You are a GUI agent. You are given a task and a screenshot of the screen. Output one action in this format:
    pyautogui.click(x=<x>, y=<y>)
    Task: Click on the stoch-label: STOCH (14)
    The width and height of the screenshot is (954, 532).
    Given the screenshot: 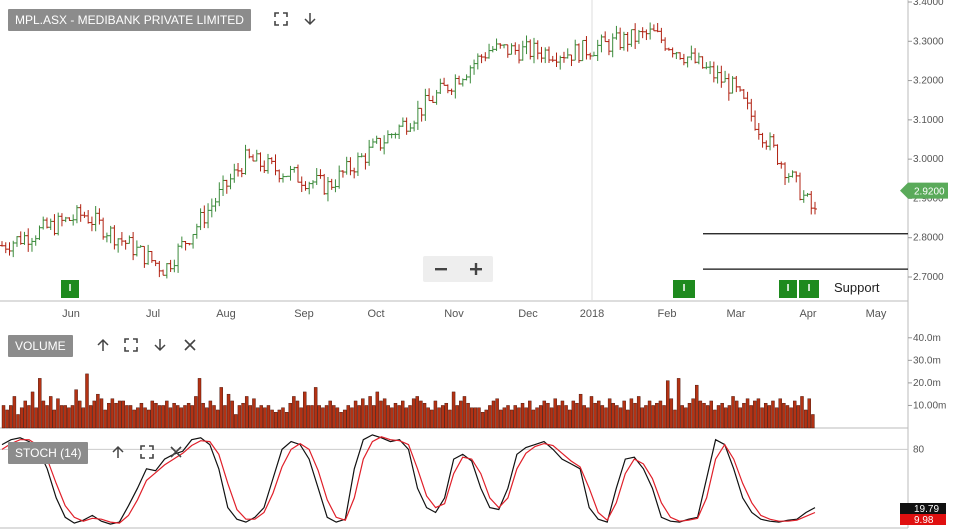 What is the action you would take?
    pyautogui.click(x=48, y=453)
    